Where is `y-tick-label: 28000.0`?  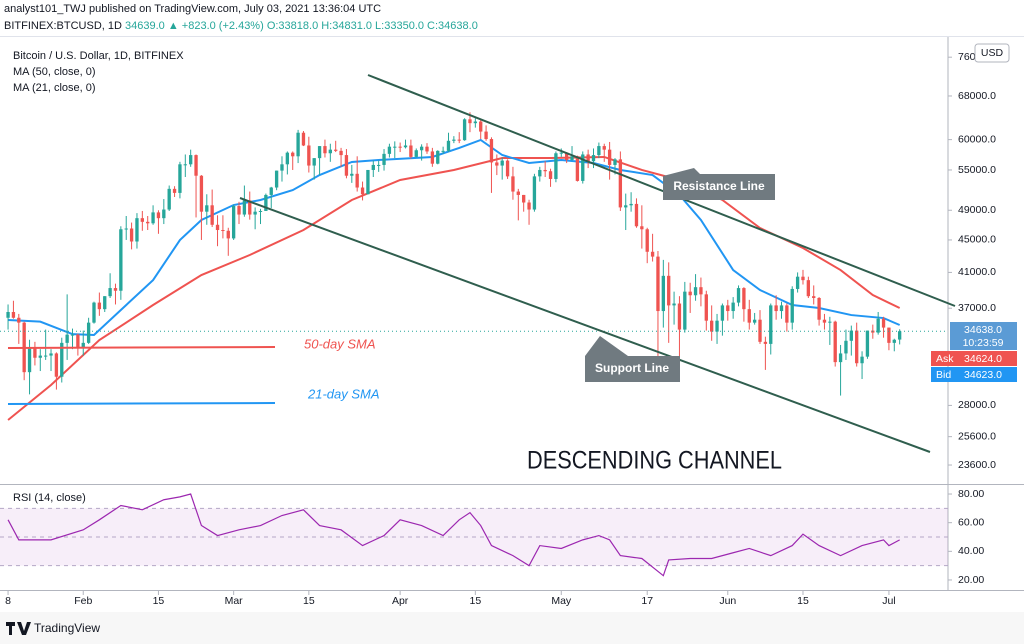
y-tick-label: 28000.0 is located at coordinates (977, 405).